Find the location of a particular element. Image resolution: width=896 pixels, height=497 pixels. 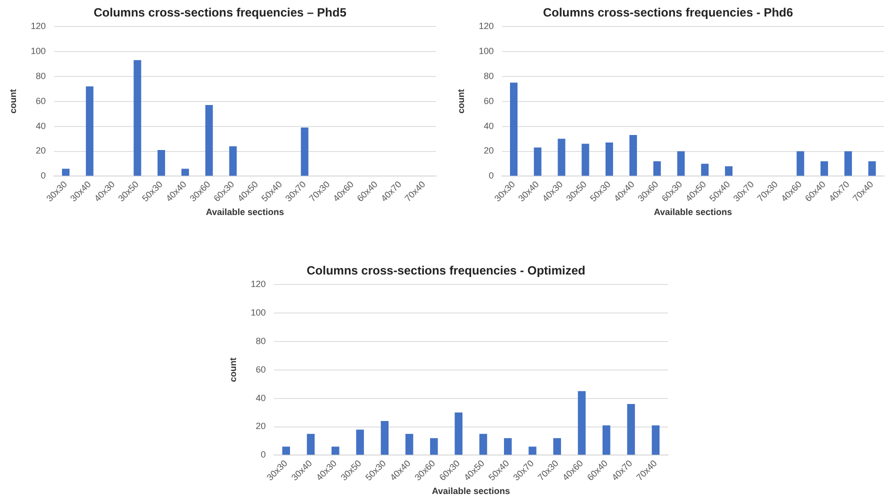

chart-title: Columns cross-sections frequencies - Optimized is located at coordinates (446, 271).